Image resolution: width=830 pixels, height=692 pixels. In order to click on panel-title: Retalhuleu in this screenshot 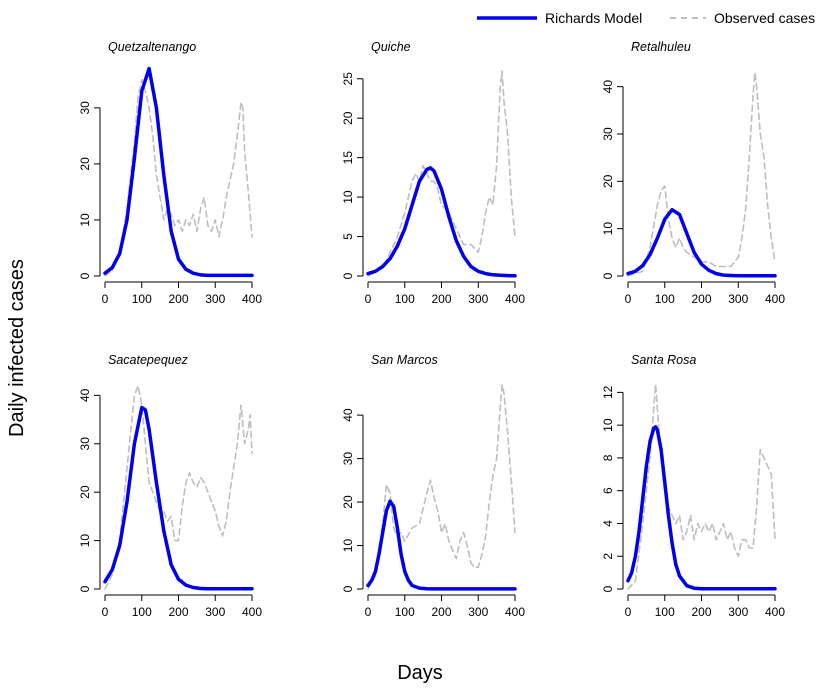, I will do `click(661, 47)`.